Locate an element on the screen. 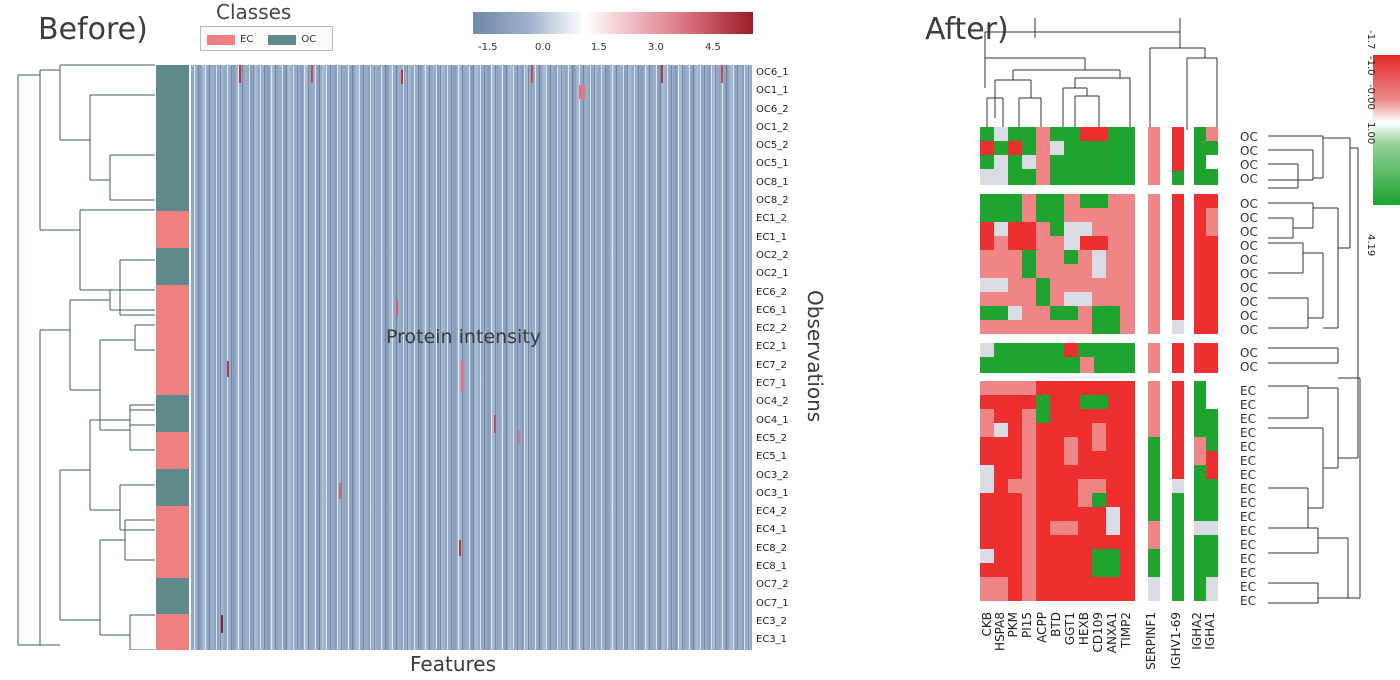 This screenshot has height=680, width=1400. heatmap-overlay-label: Protein intensity is located at coordinates (464, 337).